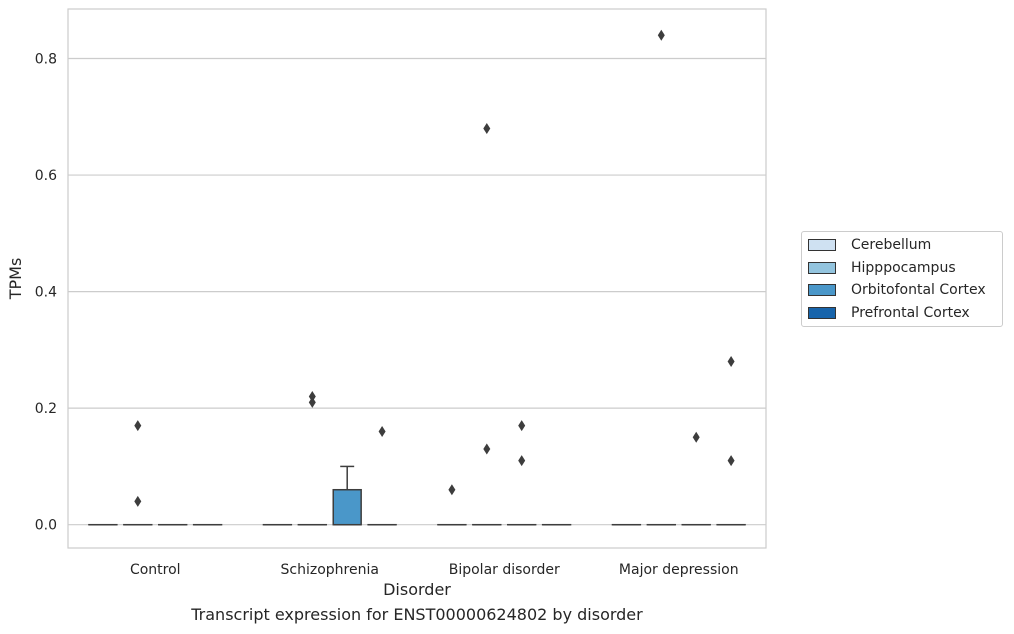  I want to click on y-tick-label: 0.6, so click(46, 176).